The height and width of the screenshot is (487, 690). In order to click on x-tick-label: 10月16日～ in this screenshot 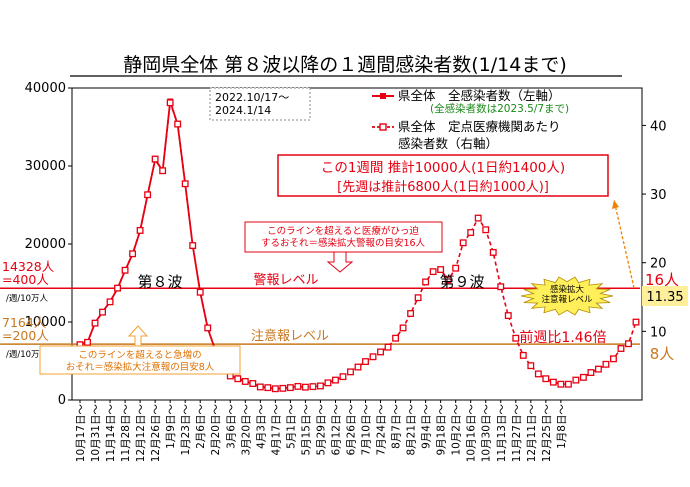, I will do `click(472, 433)`.